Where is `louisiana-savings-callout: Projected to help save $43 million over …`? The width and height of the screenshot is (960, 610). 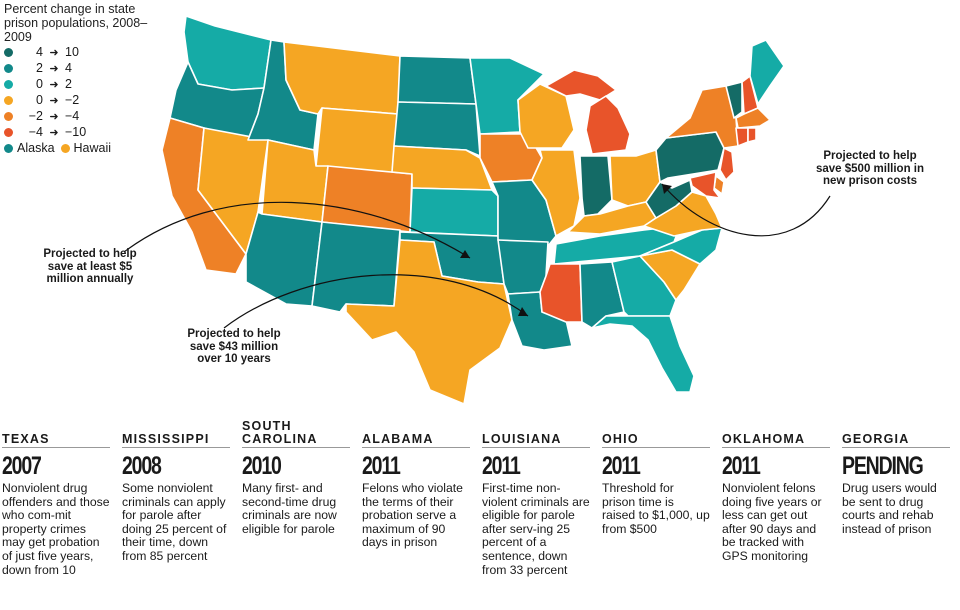
louisiana-savings-callout: Projected to help save $43 million over … is located at coordinates (234, 346).